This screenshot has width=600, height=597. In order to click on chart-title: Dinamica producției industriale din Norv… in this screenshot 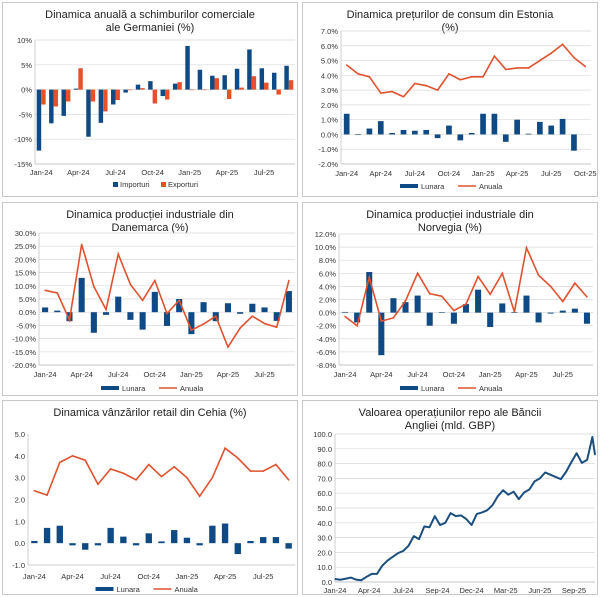, I will do `click(450, 221)`.